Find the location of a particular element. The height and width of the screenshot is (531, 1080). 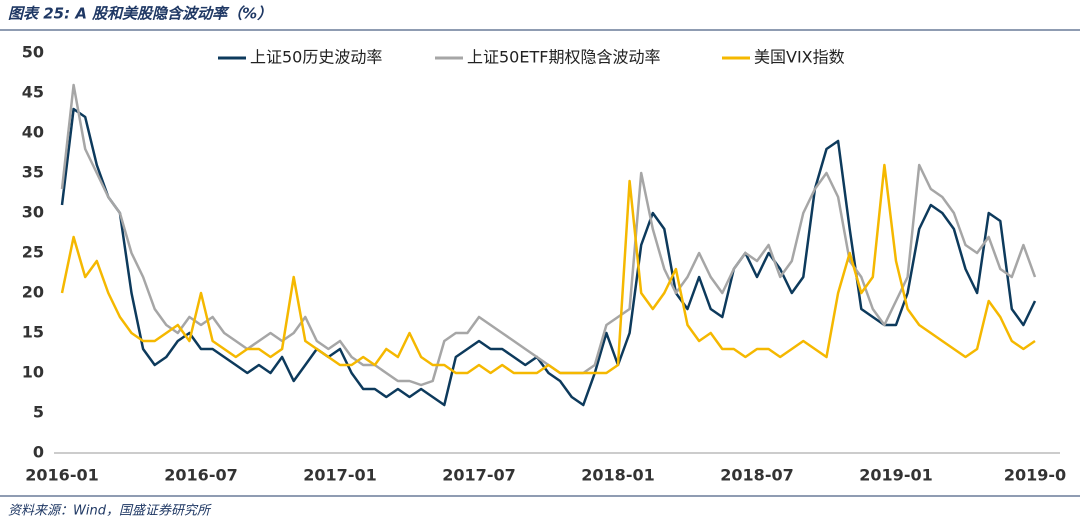

legend-label: 美国VIX指数 is located at coordinates (799, 57).